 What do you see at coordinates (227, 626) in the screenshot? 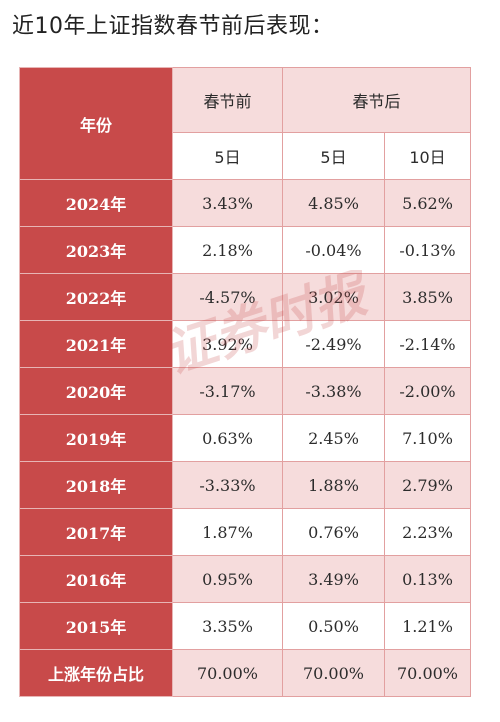
I see `cell-before-5d: 3.35%` at bounding box center [227, 626].